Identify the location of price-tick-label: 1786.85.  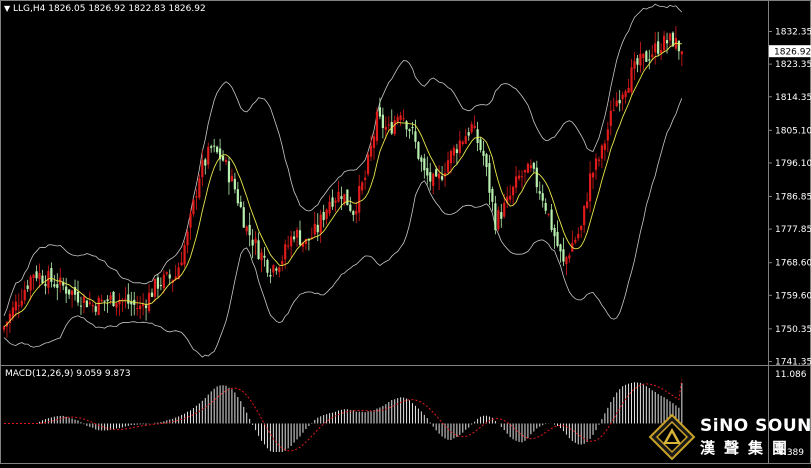
(793, 198).